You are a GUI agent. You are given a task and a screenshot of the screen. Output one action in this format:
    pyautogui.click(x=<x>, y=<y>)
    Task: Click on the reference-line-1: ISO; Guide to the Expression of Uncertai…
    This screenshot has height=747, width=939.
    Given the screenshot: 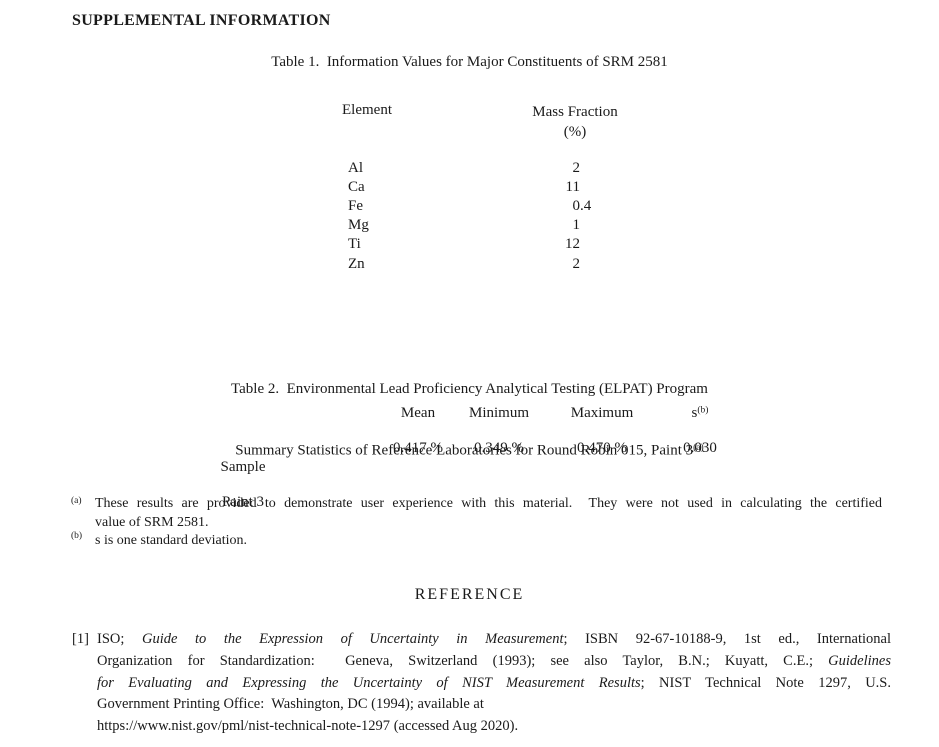 What is the action you would take?
    pyautogui.click(x=494, y=639)
    